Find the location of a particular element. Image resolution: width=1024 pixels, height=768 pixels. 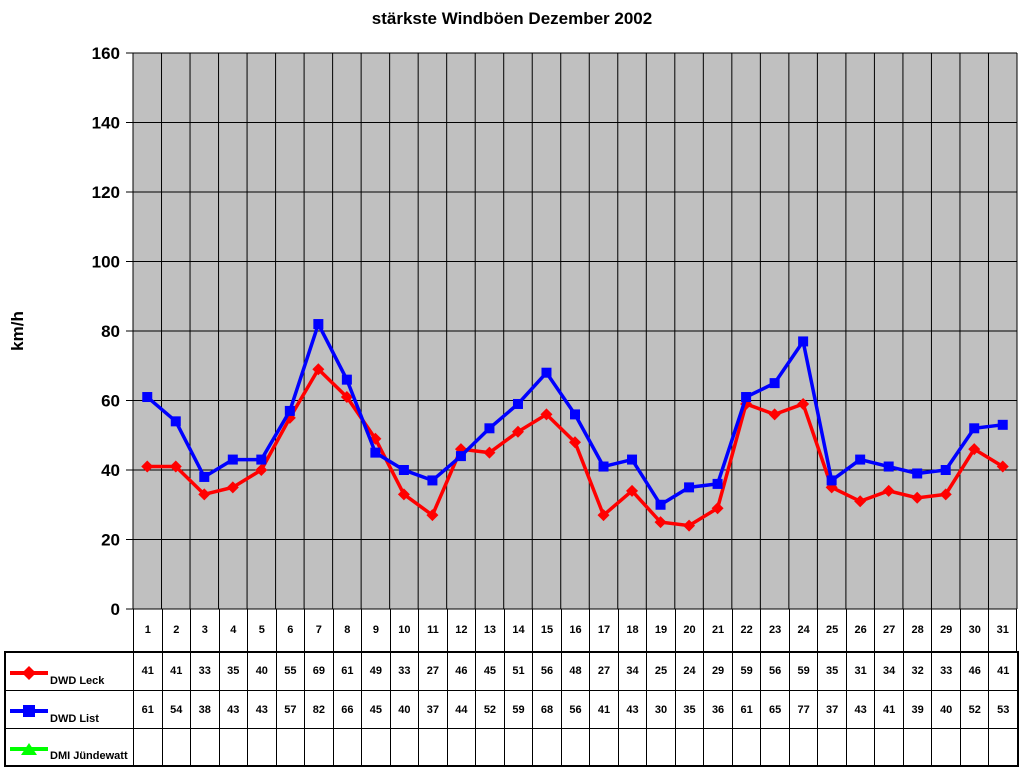

value-cell: 66 is located at coordinates (347, 709).